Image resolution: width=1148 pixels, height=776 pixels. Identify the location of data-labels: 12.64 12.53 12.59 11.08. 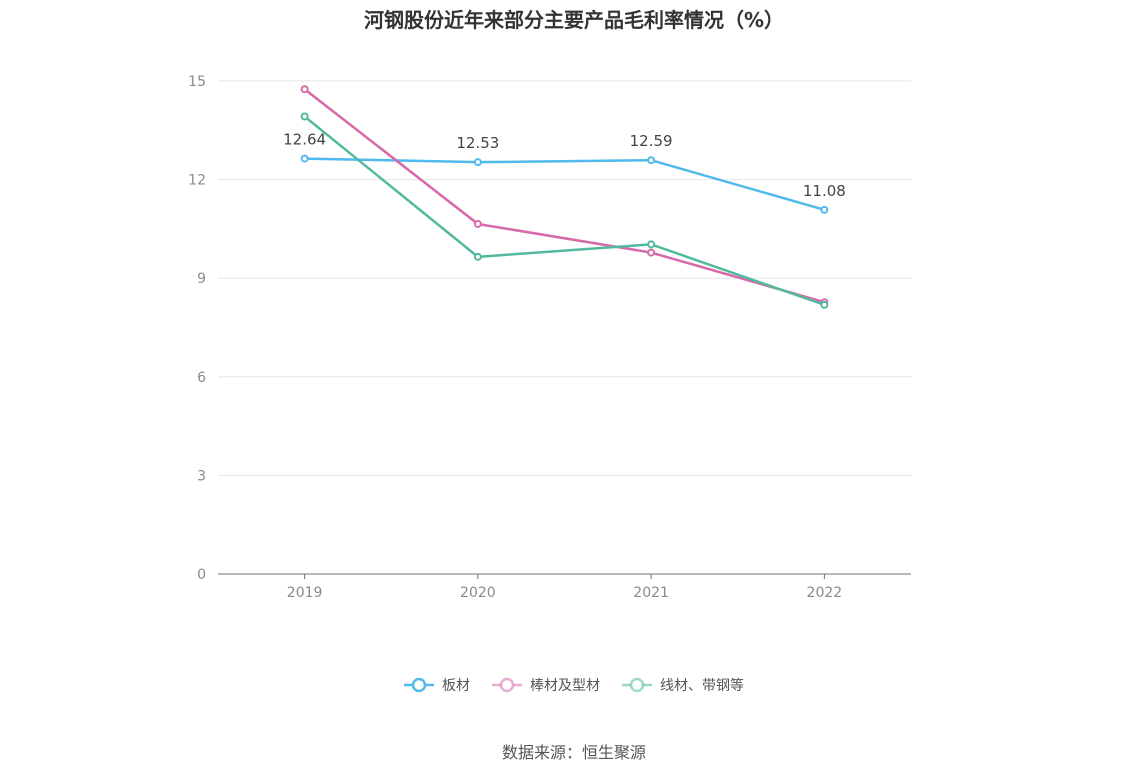
(564, 165).